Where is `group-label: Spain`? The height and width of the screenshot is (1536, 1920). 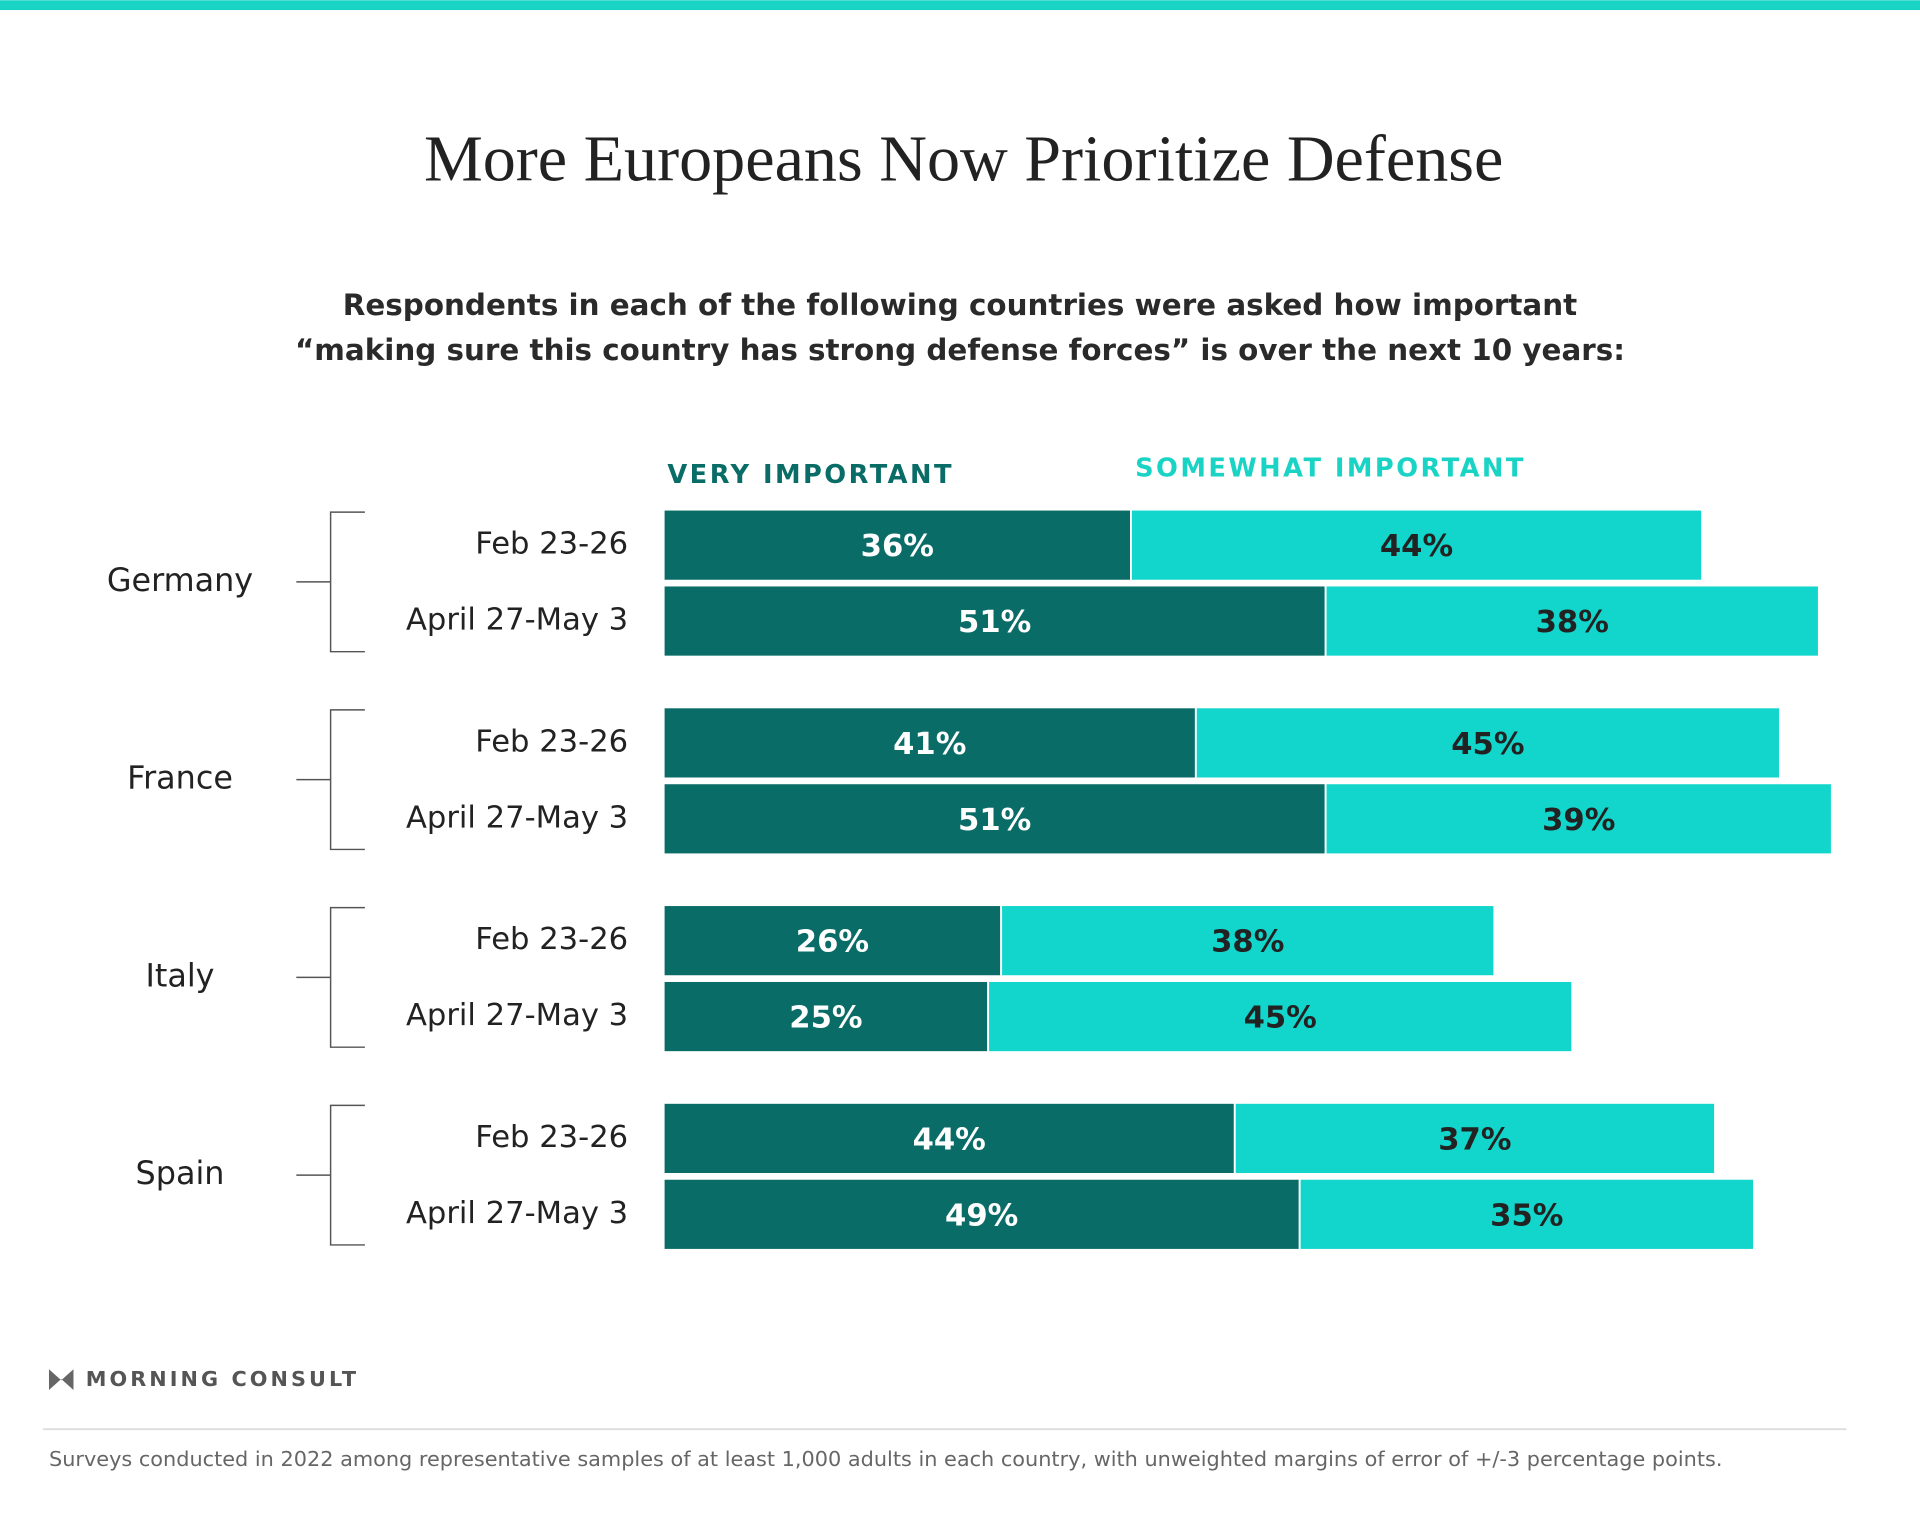
group-label: Spain is located at coordinates (180, 1173).